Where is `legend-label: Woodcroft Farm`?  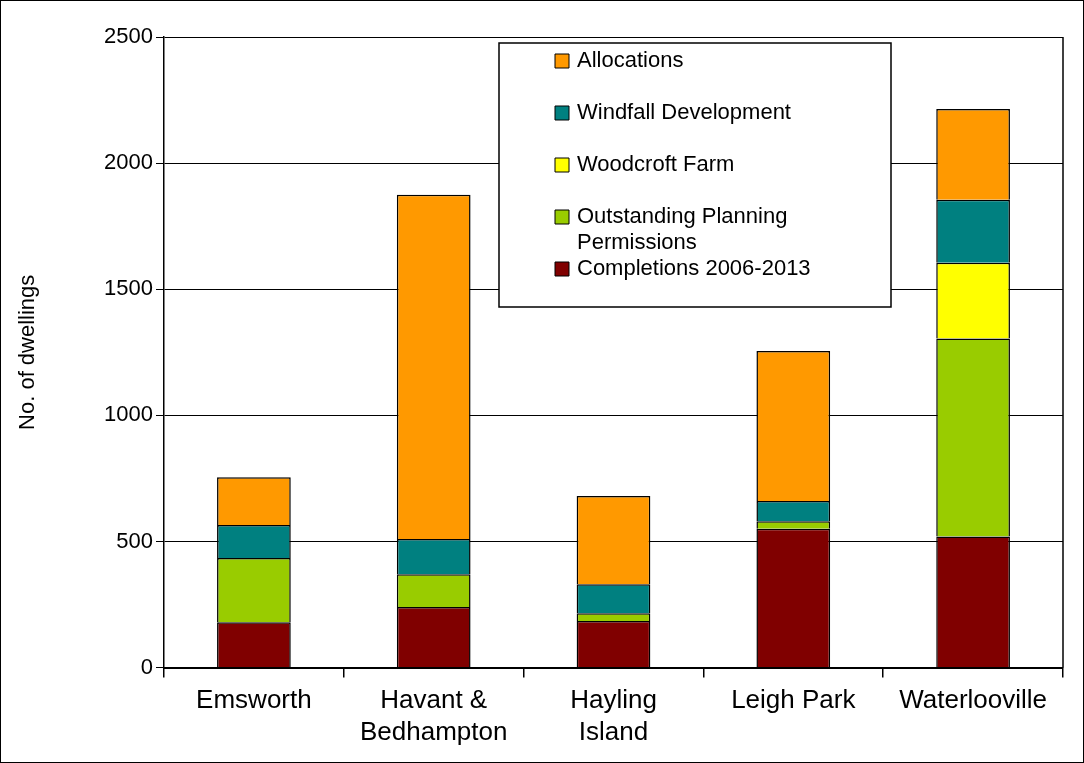 legend-label: Woodcroft Farm is located at coordinates (656, 164).